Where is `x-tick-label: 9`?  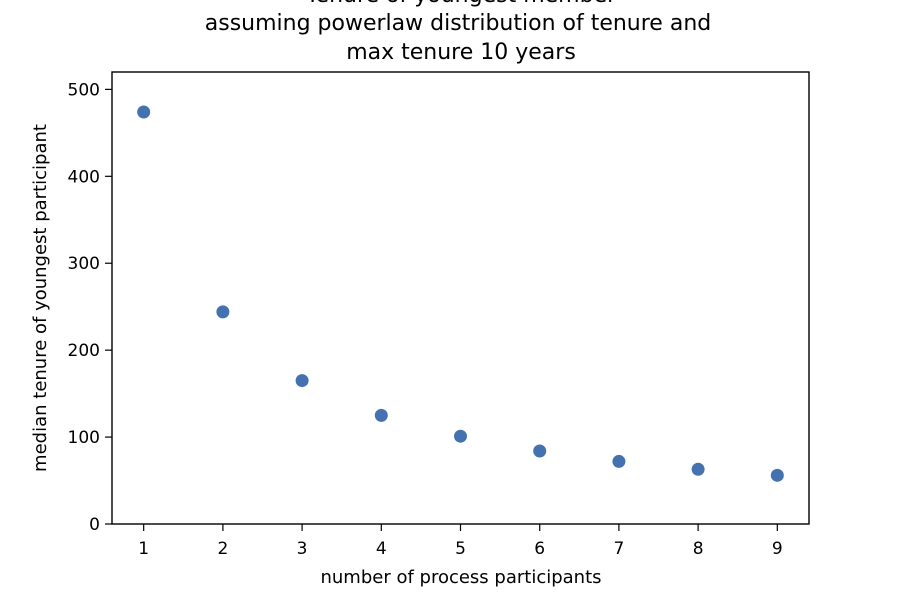 x-tick-label: 9 is located at coordinates (777, 549).